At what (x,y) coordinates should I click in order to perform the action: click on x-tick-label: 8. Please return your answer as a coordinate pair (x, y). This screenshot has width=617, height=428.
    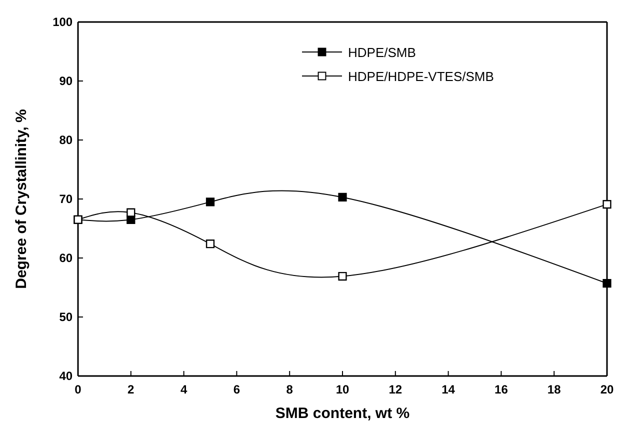
    Looking at the image, I should click on (290, 389).